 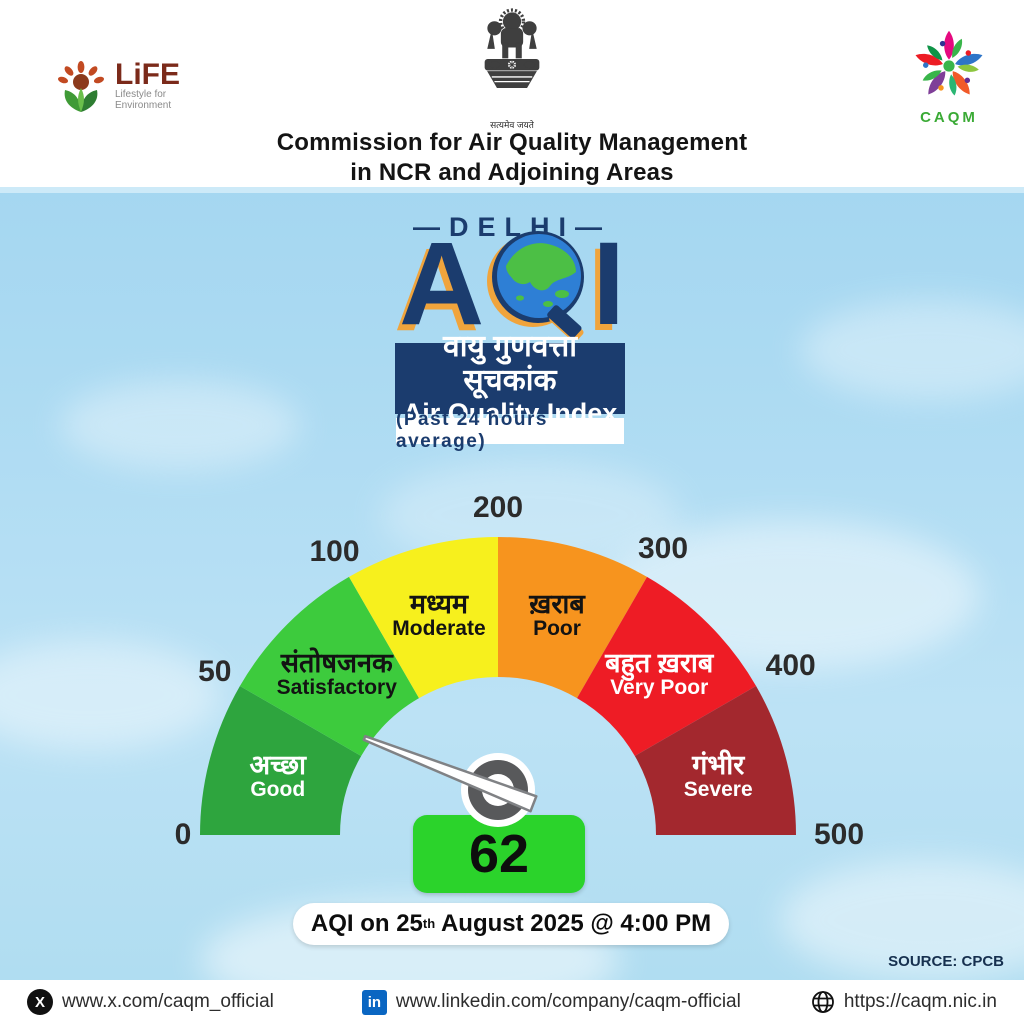 I want to click on gauge-label-moderate: मध्यम Moderate, so click(x=439, y=614).